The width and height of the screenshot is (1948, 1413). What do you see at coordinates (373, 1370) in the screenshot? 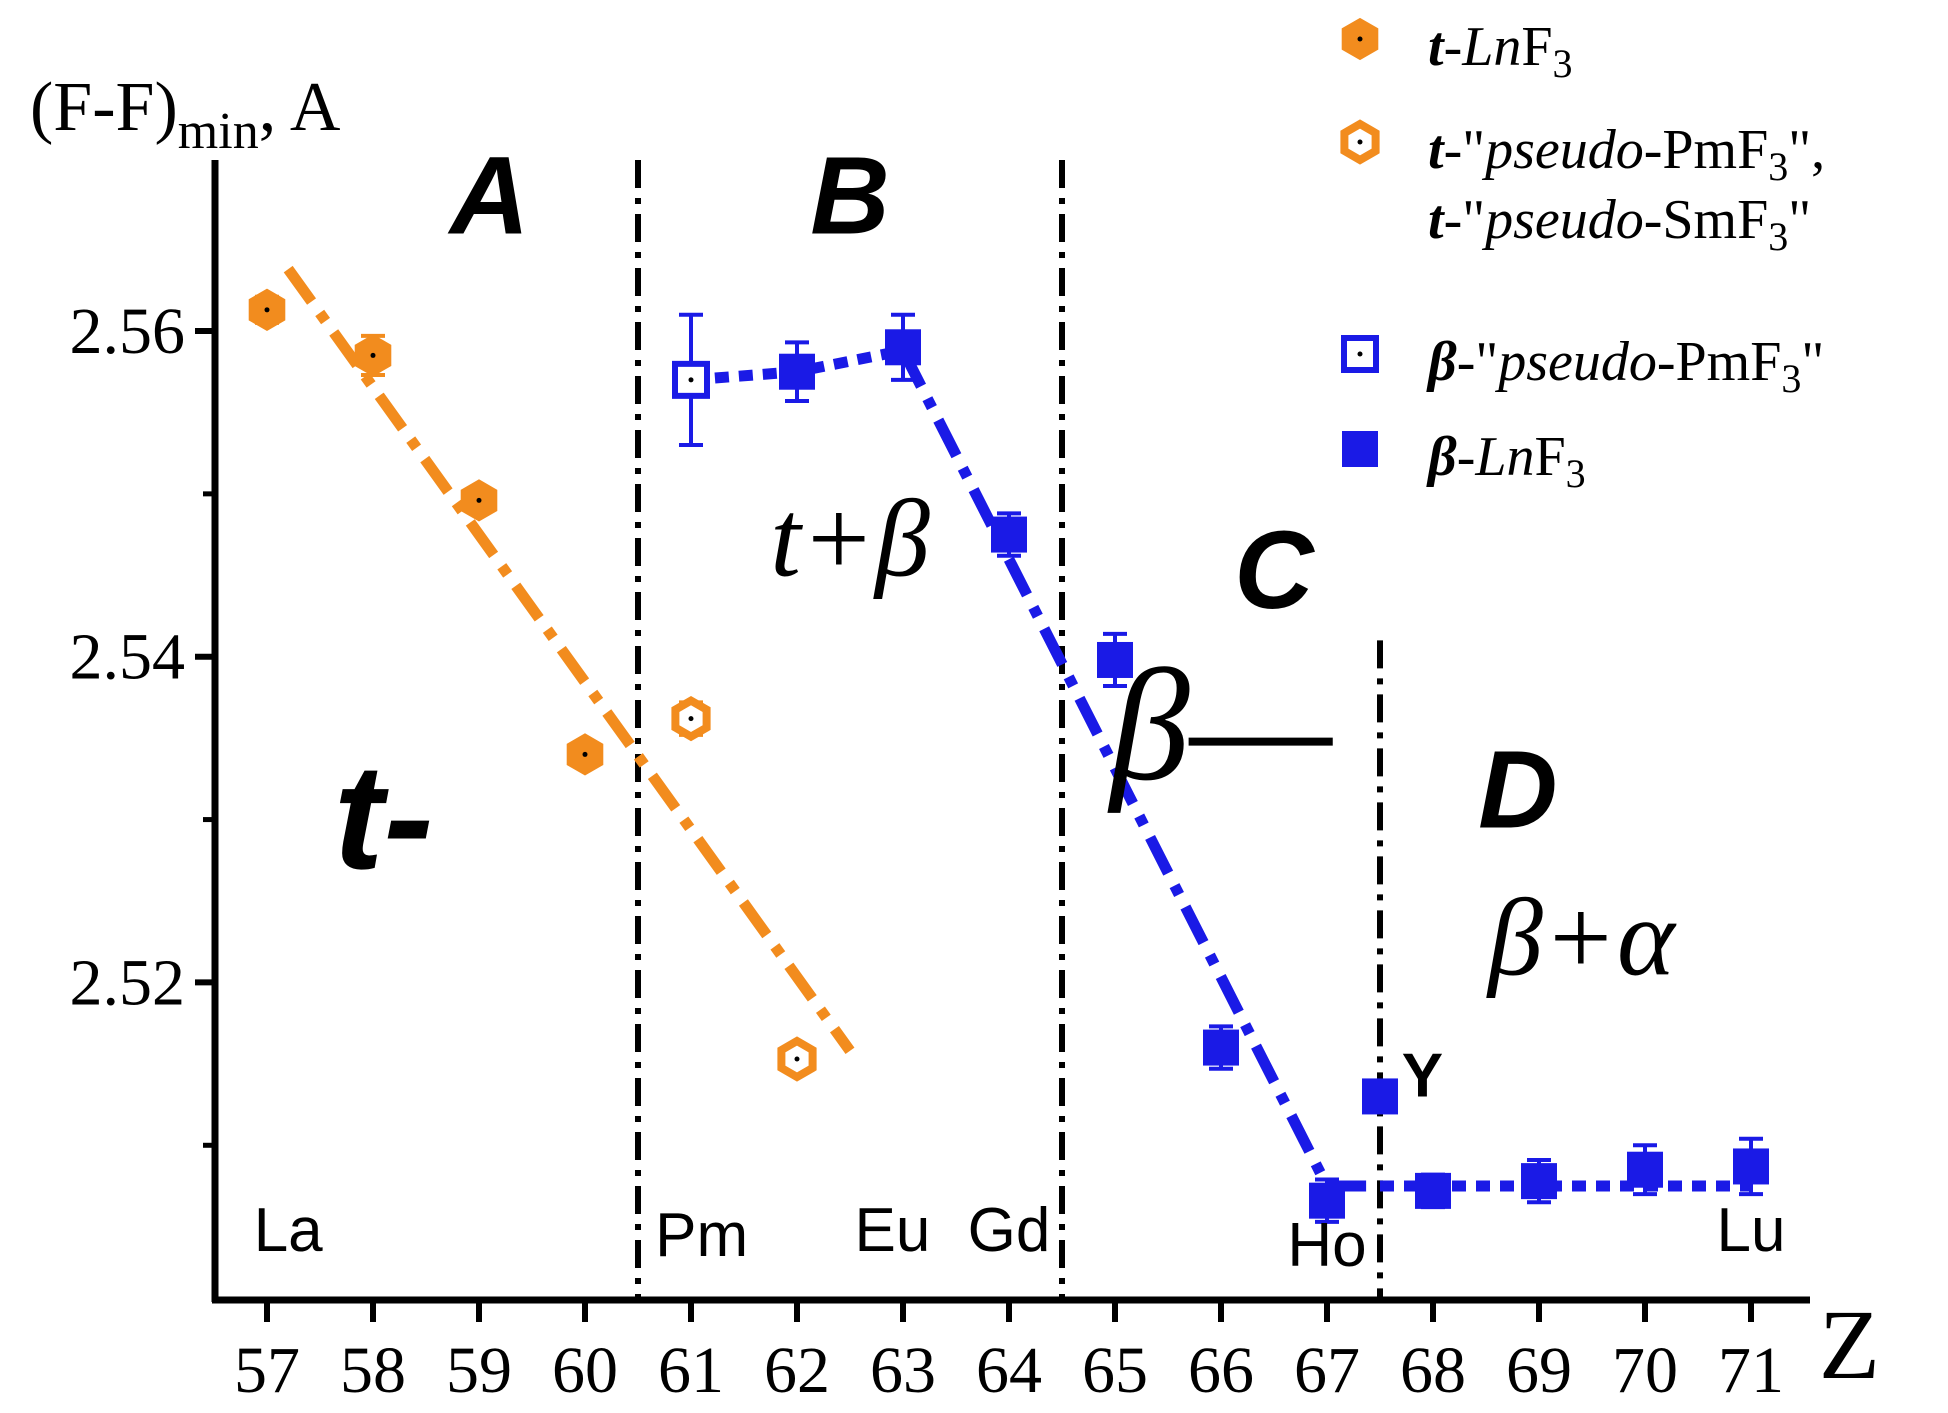
I see `x-tick-label: 58` at bounding box center [373, 1370].